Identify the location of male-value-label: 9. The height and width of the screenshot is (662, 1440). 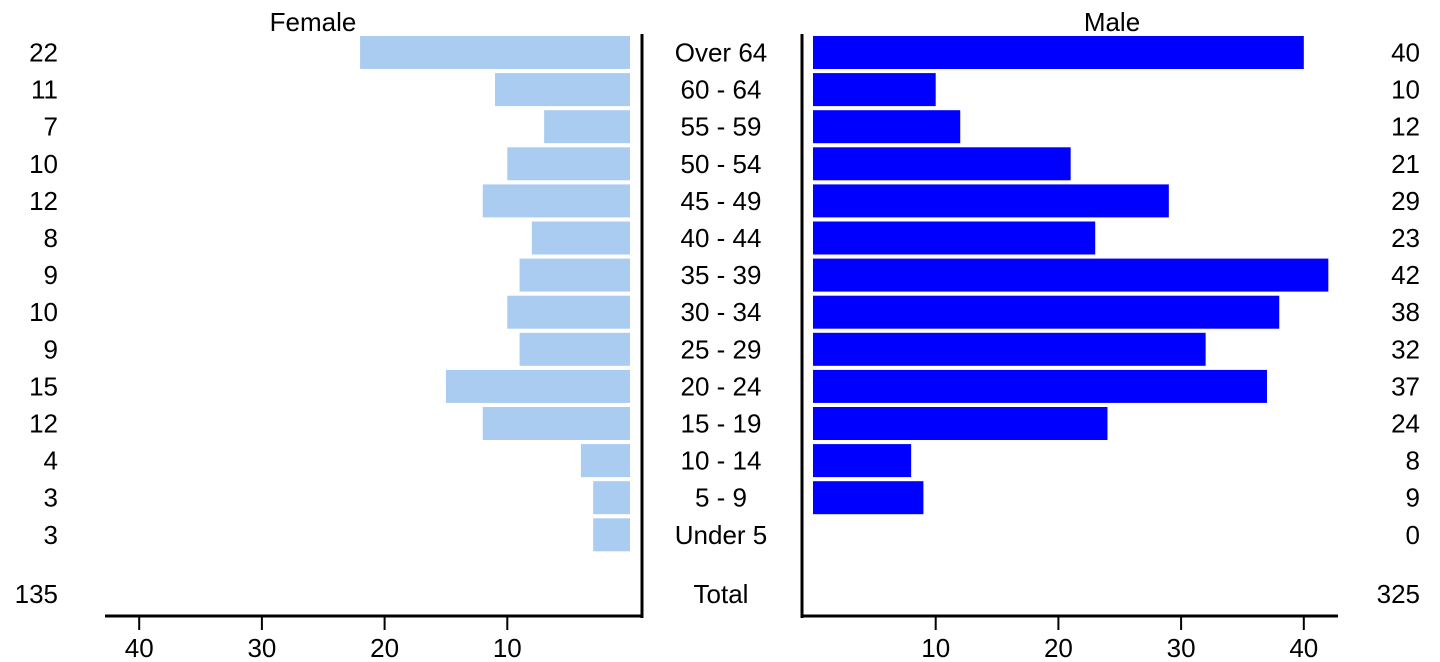
(1413, 498).